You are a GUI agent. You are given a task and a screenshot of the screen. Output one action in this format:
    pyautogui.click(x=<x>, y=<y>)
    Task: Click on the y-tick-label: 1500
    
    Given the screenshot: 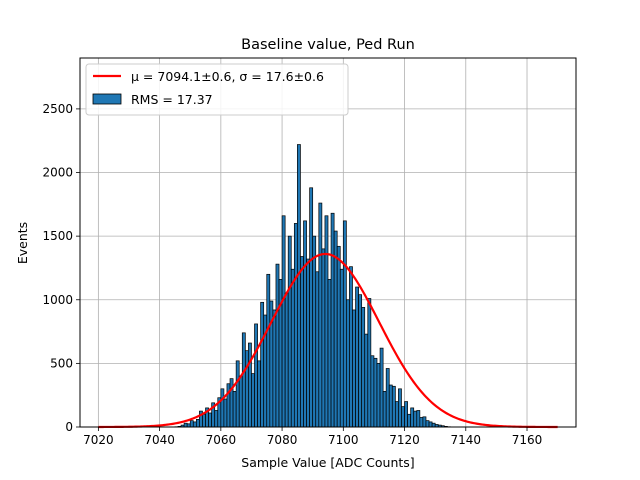 What is the action you would take?
    pyautogui.click(x=57, y=236)
    